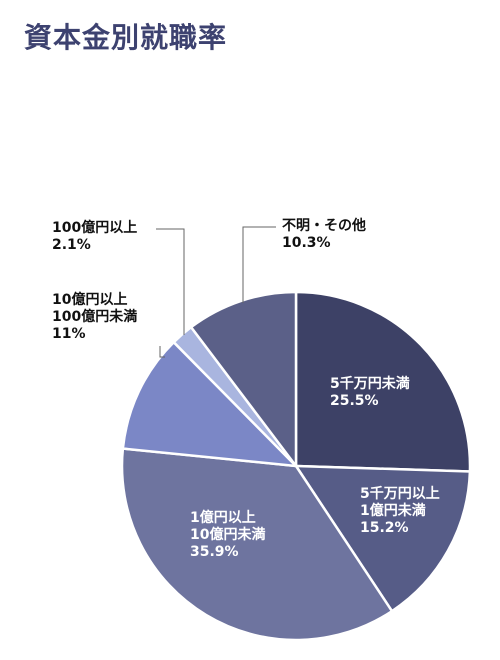  Describe the element at coordinates (354, 401) in the screenshot. I see `slice-value-0: 25.5%` at that location.